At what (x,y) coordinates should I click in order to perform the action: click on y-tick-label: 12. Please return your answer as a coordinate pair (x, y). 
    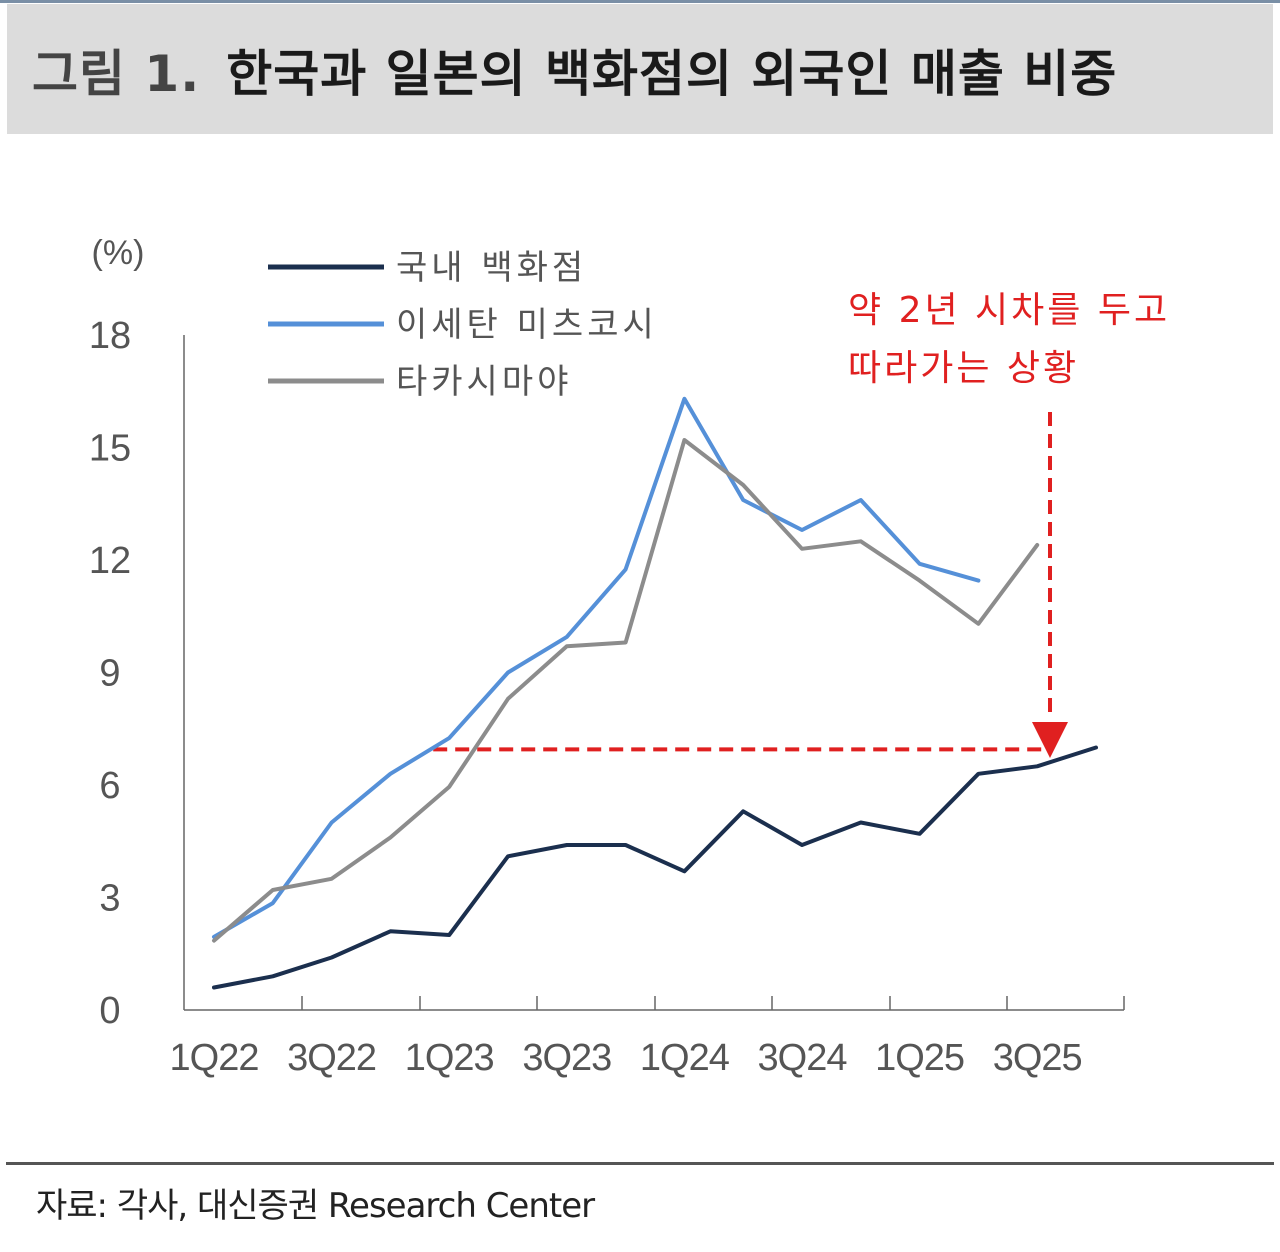
    Looking at the image, I should click on (110, 561).